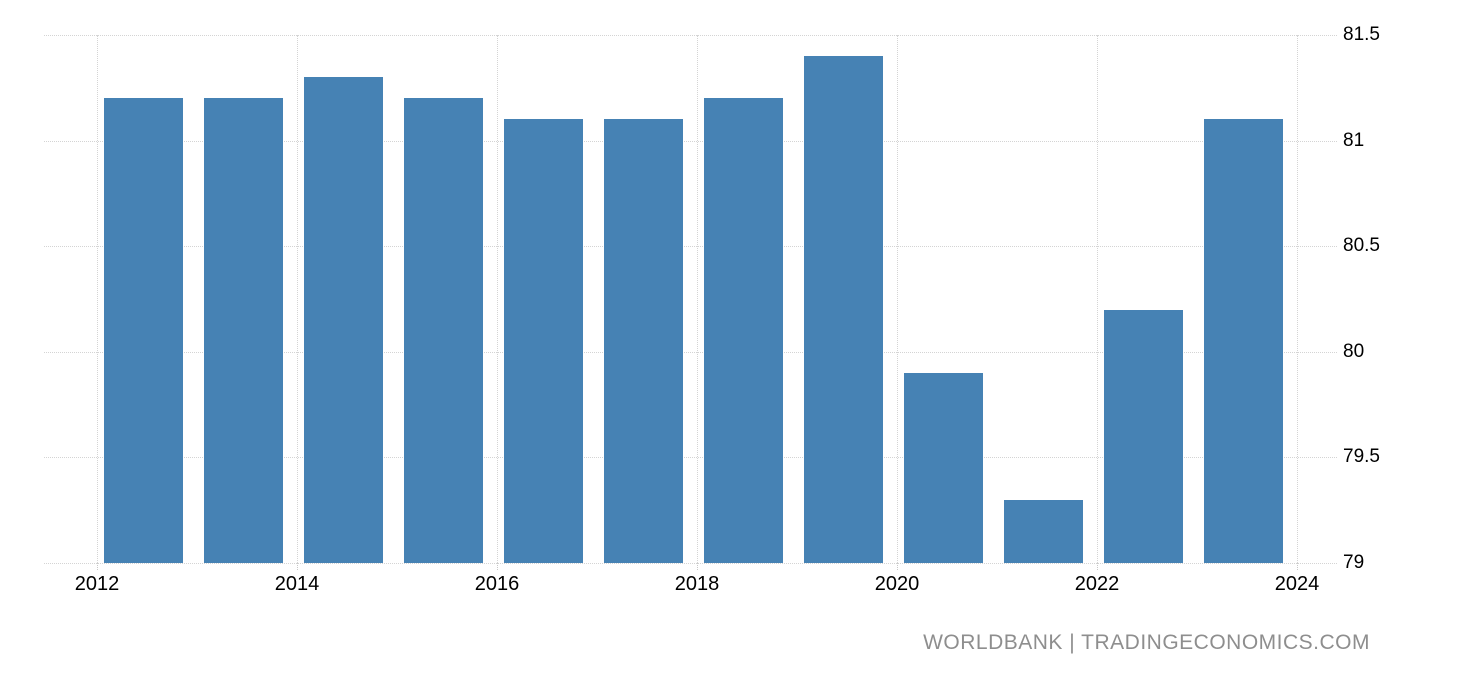 The image size is (1460, 680). Describe the element at coordinates (297, 584) in the screenshot. I see `x-axis-label: 2014` at that location.